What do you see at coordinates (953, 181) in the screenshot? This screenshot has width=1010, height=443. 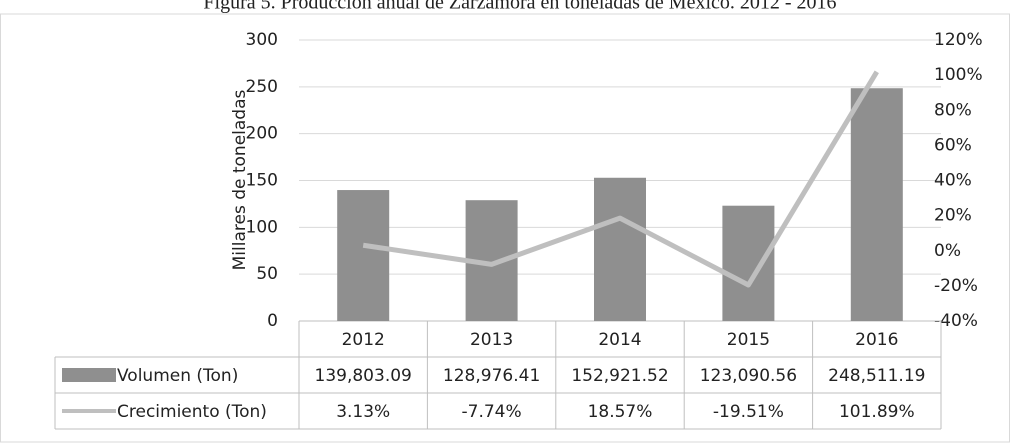 I see `y2-tick-label: 40%` at bounding box center [953, 181].